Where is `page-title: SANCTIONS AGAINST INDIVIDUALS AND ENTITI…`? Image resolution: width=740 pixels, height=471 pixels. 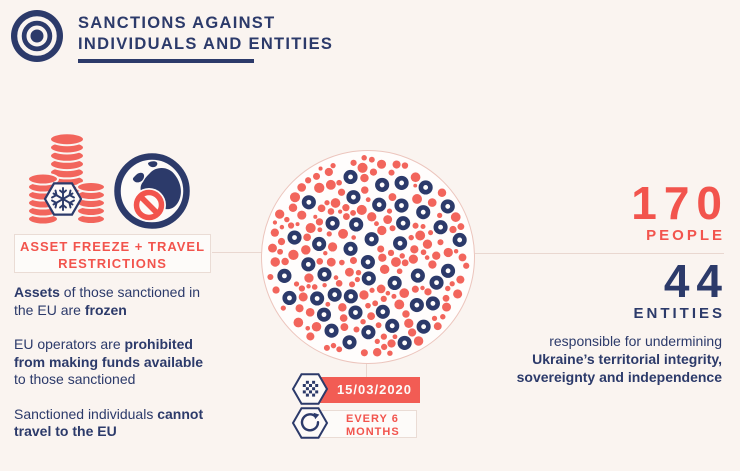
page-title: SANCTIONS AGAINST INDIVIDUALS AND ENTITI… is located at coordinates (205, 34).